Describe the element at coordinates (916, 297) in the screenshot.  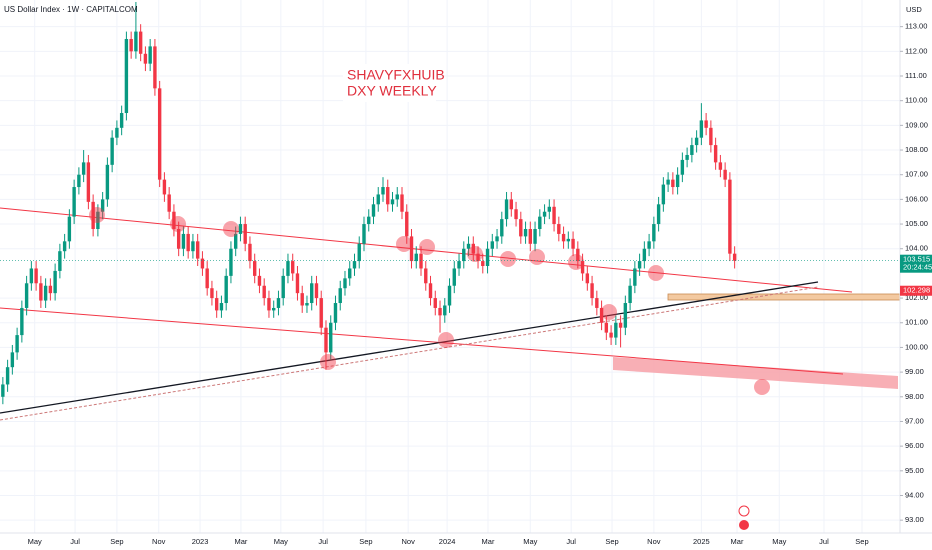
I see `y-tick-label: 102.00` at that location.